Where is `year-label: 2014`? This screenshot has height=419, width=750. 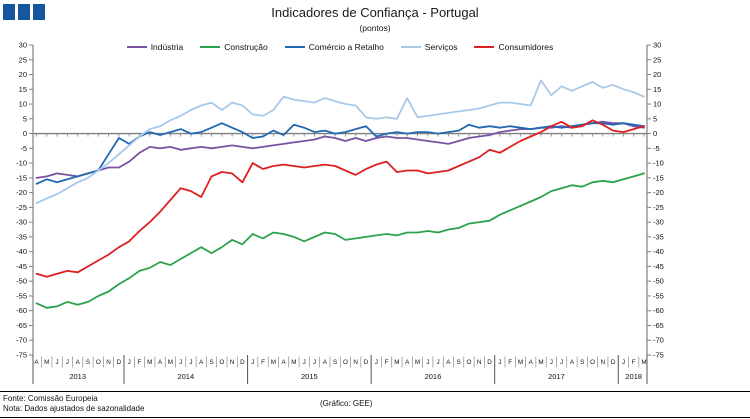
year-label: 2014 is located at coordinates (185, 376).